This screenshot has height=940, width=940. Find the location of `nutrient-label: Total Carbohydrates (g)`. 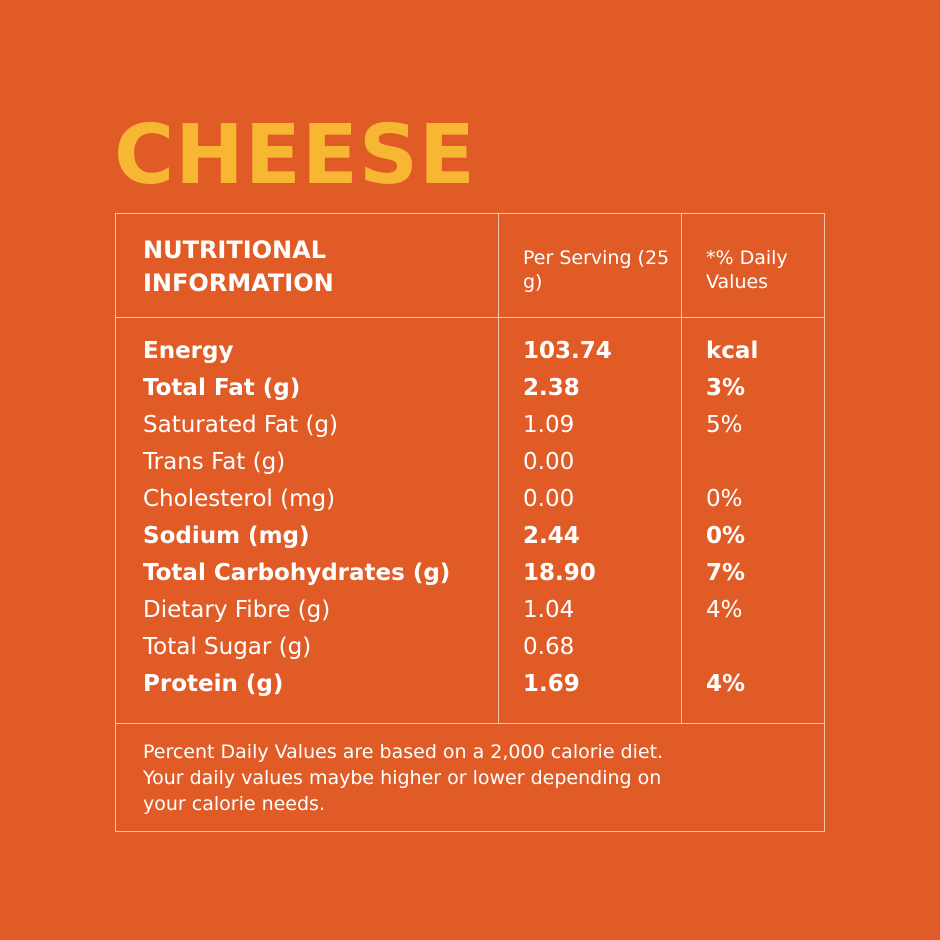

nutrient-label: Total Carbohydrates (g) is located at coordinates (297, 573).